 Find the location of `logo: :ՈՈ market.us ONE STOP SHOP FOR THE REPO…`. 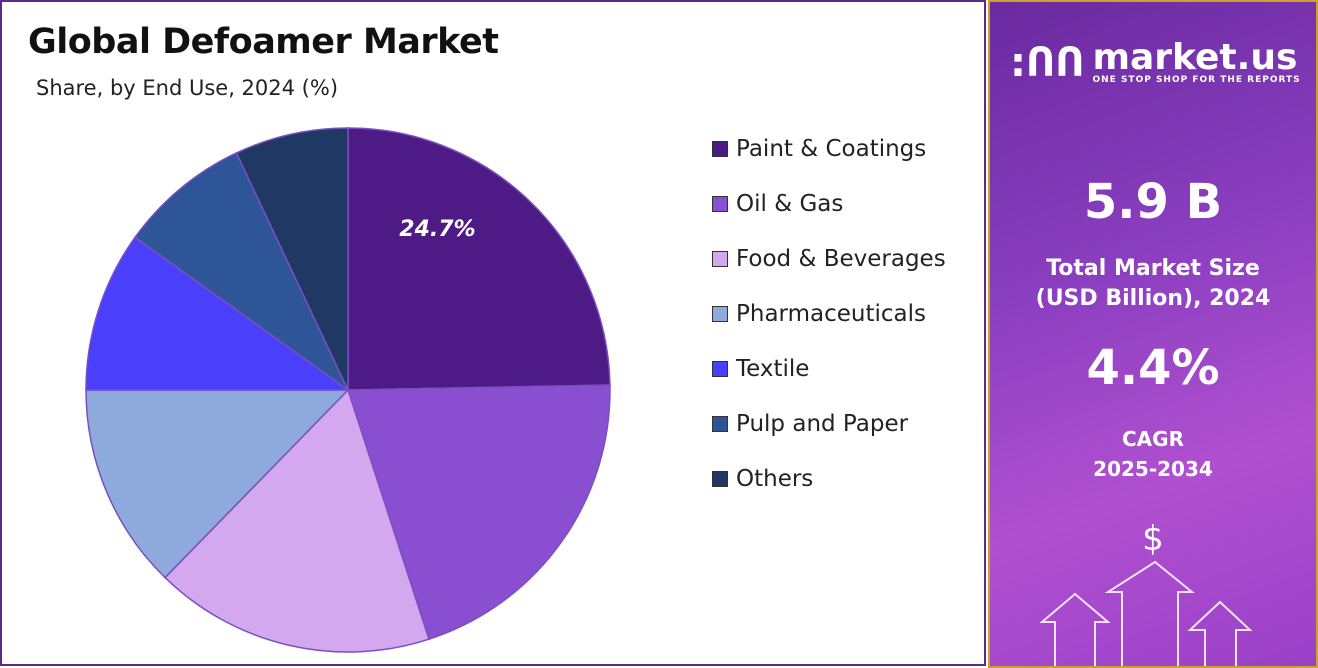

logo: :ՈՈ market.us ONE STOP SHOP FOR THE REPO… is located at coordinates (1155, 62).